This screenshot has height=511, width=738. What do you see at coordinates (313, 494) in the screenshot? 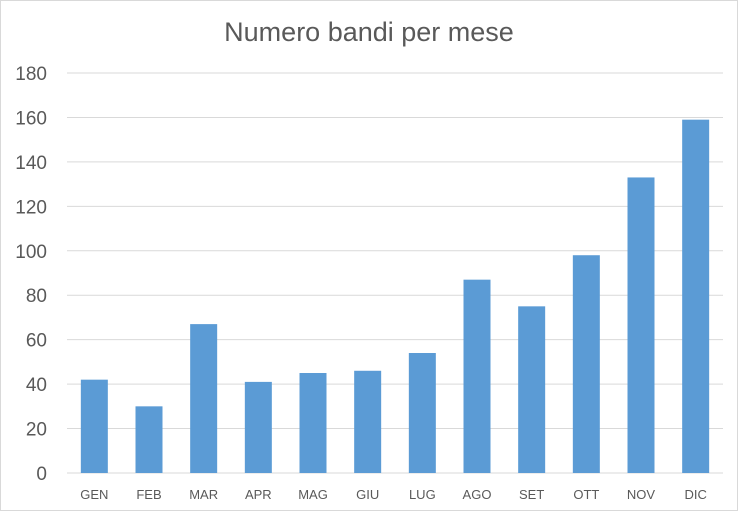
I see `x-tick-label: MAG` at bounding box center [313, 494].